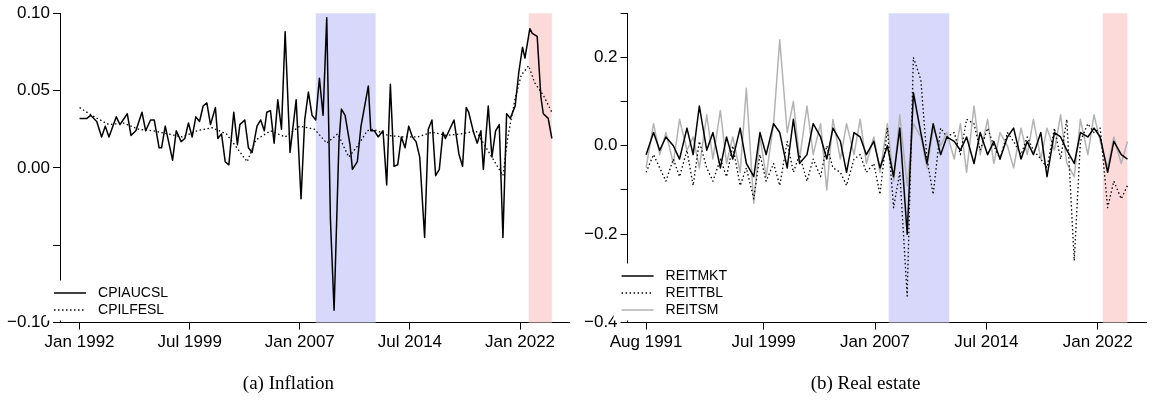 This screenshot has height=417, width=1154. I want to click on legend-label: REITMKT, so click(696, 274).